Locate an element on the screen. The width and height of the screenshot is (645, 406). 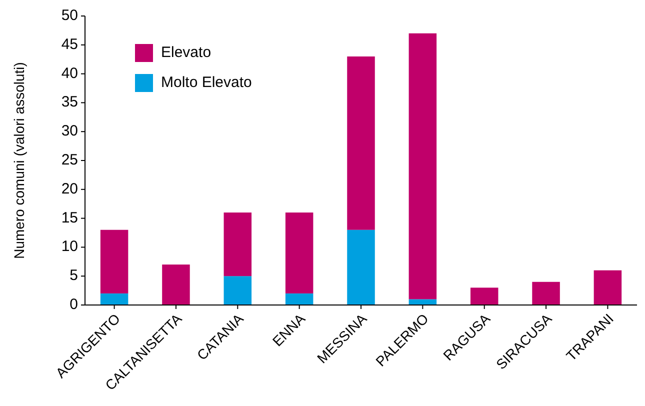
legend-label: Elevato is located at coordinates (186, 52).